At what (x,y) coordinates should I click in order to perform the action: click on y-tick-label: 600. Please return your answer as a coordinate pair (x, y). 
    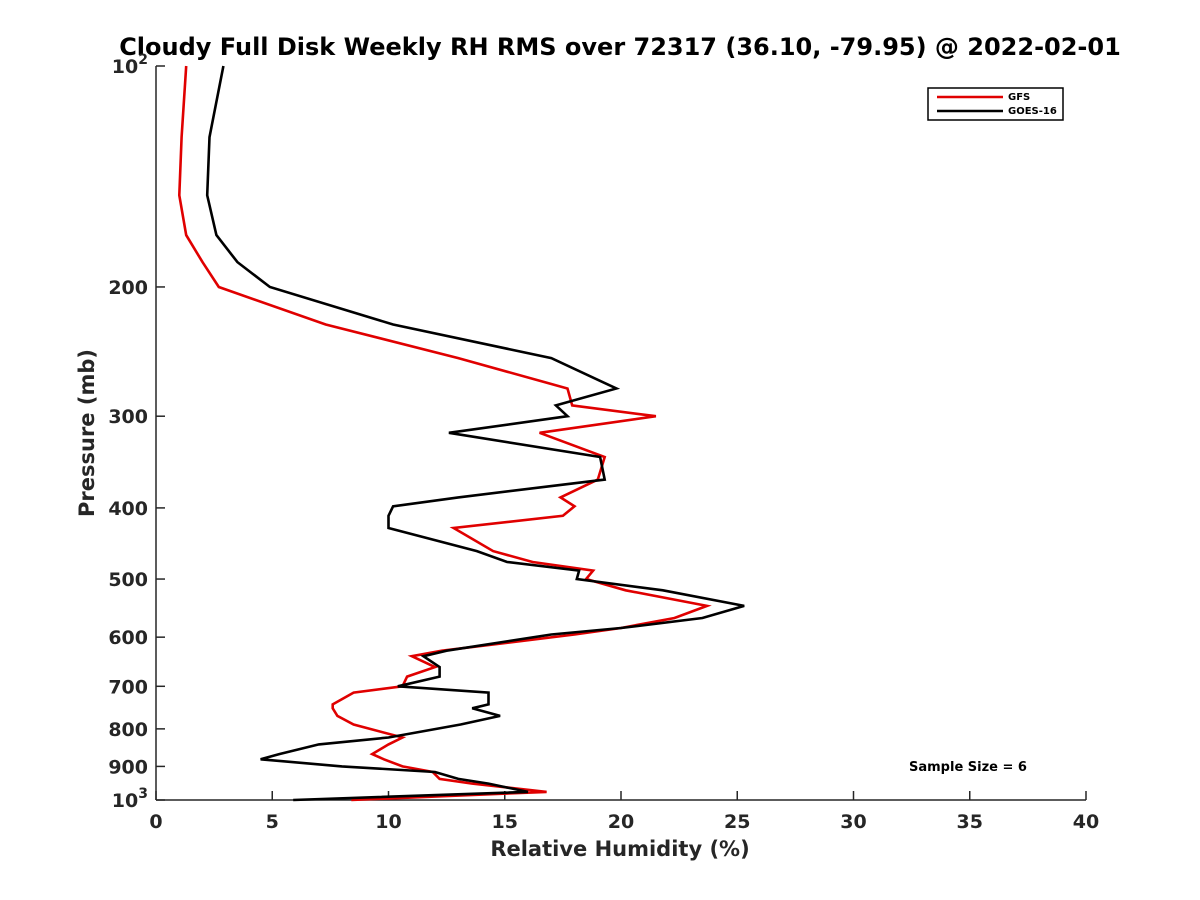
    Looking at the image, I should click on (128, 638).